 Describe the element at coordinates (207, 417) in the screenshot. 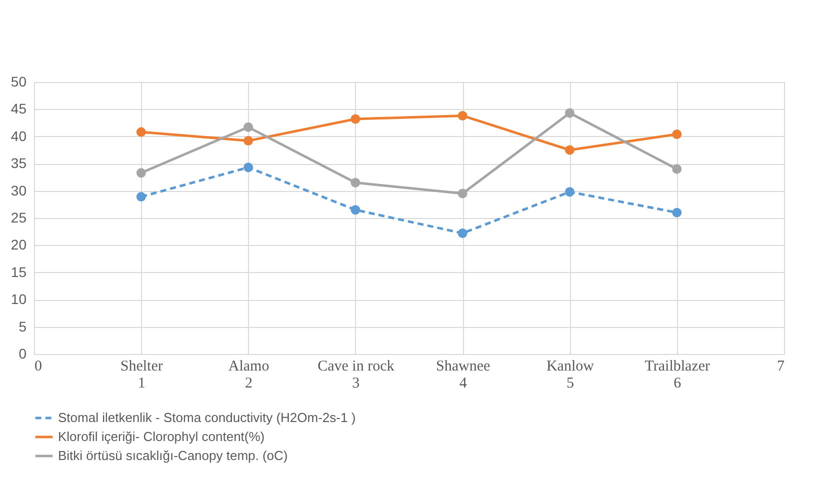

I see `legend-label: Stomal iletkenlik - Stoma conductivity (H2Om-2s-1 )` at that location.